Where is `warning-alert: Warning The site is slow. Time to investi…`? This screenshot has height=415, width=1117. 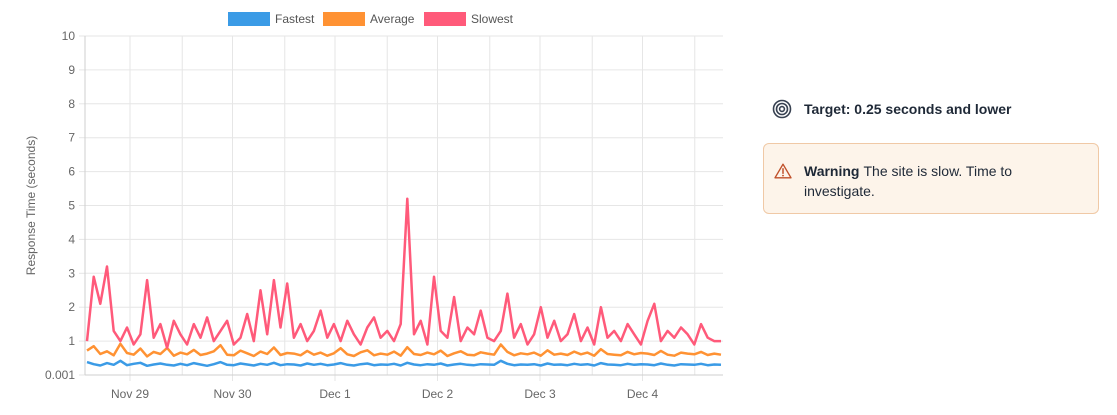 warning-alert: Warning The site is slow. Time to investi… is located at coordinates (931, 178).